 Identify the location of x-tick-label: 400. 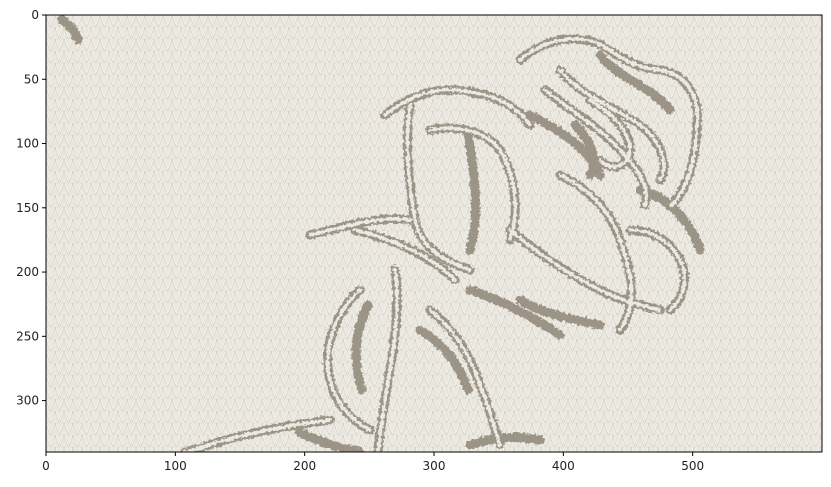
(563, 466).